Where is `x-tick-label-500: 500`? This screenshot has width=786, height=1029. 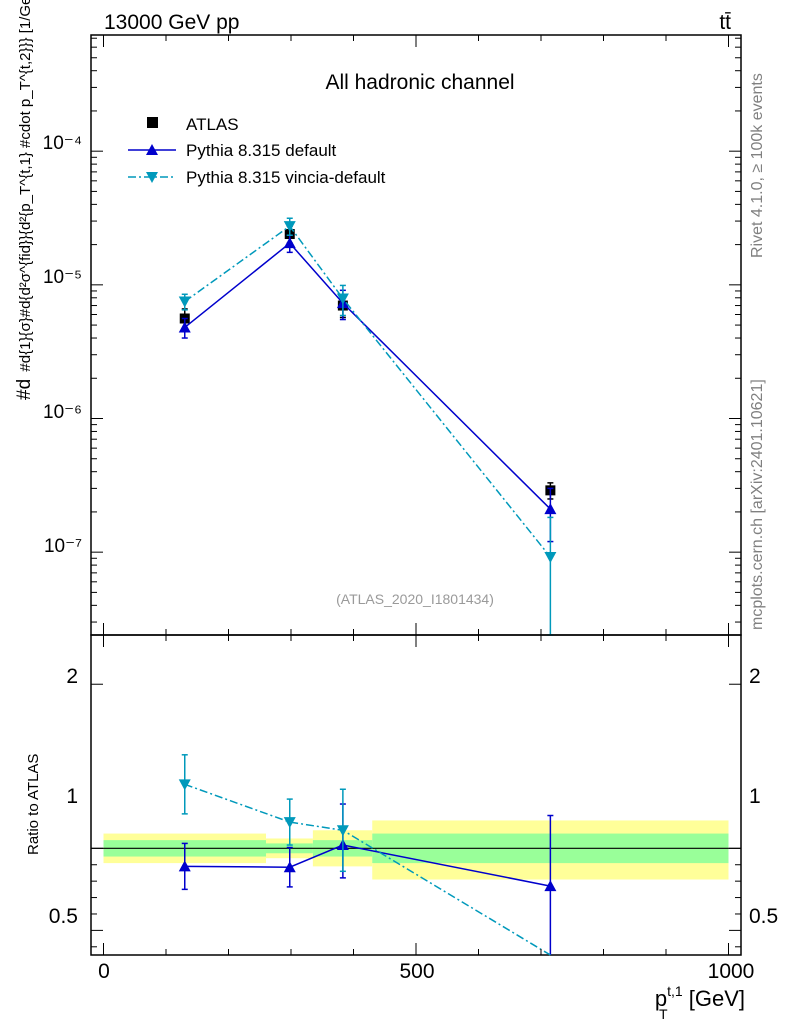 x-tick-label-500: 500 is located at coordinates (416, 971).